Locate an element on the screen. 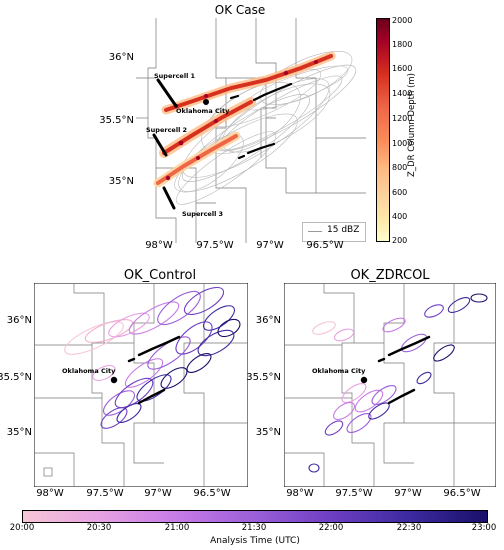  right-city-label: Oklahoma City is located at coordinates (339, 371).